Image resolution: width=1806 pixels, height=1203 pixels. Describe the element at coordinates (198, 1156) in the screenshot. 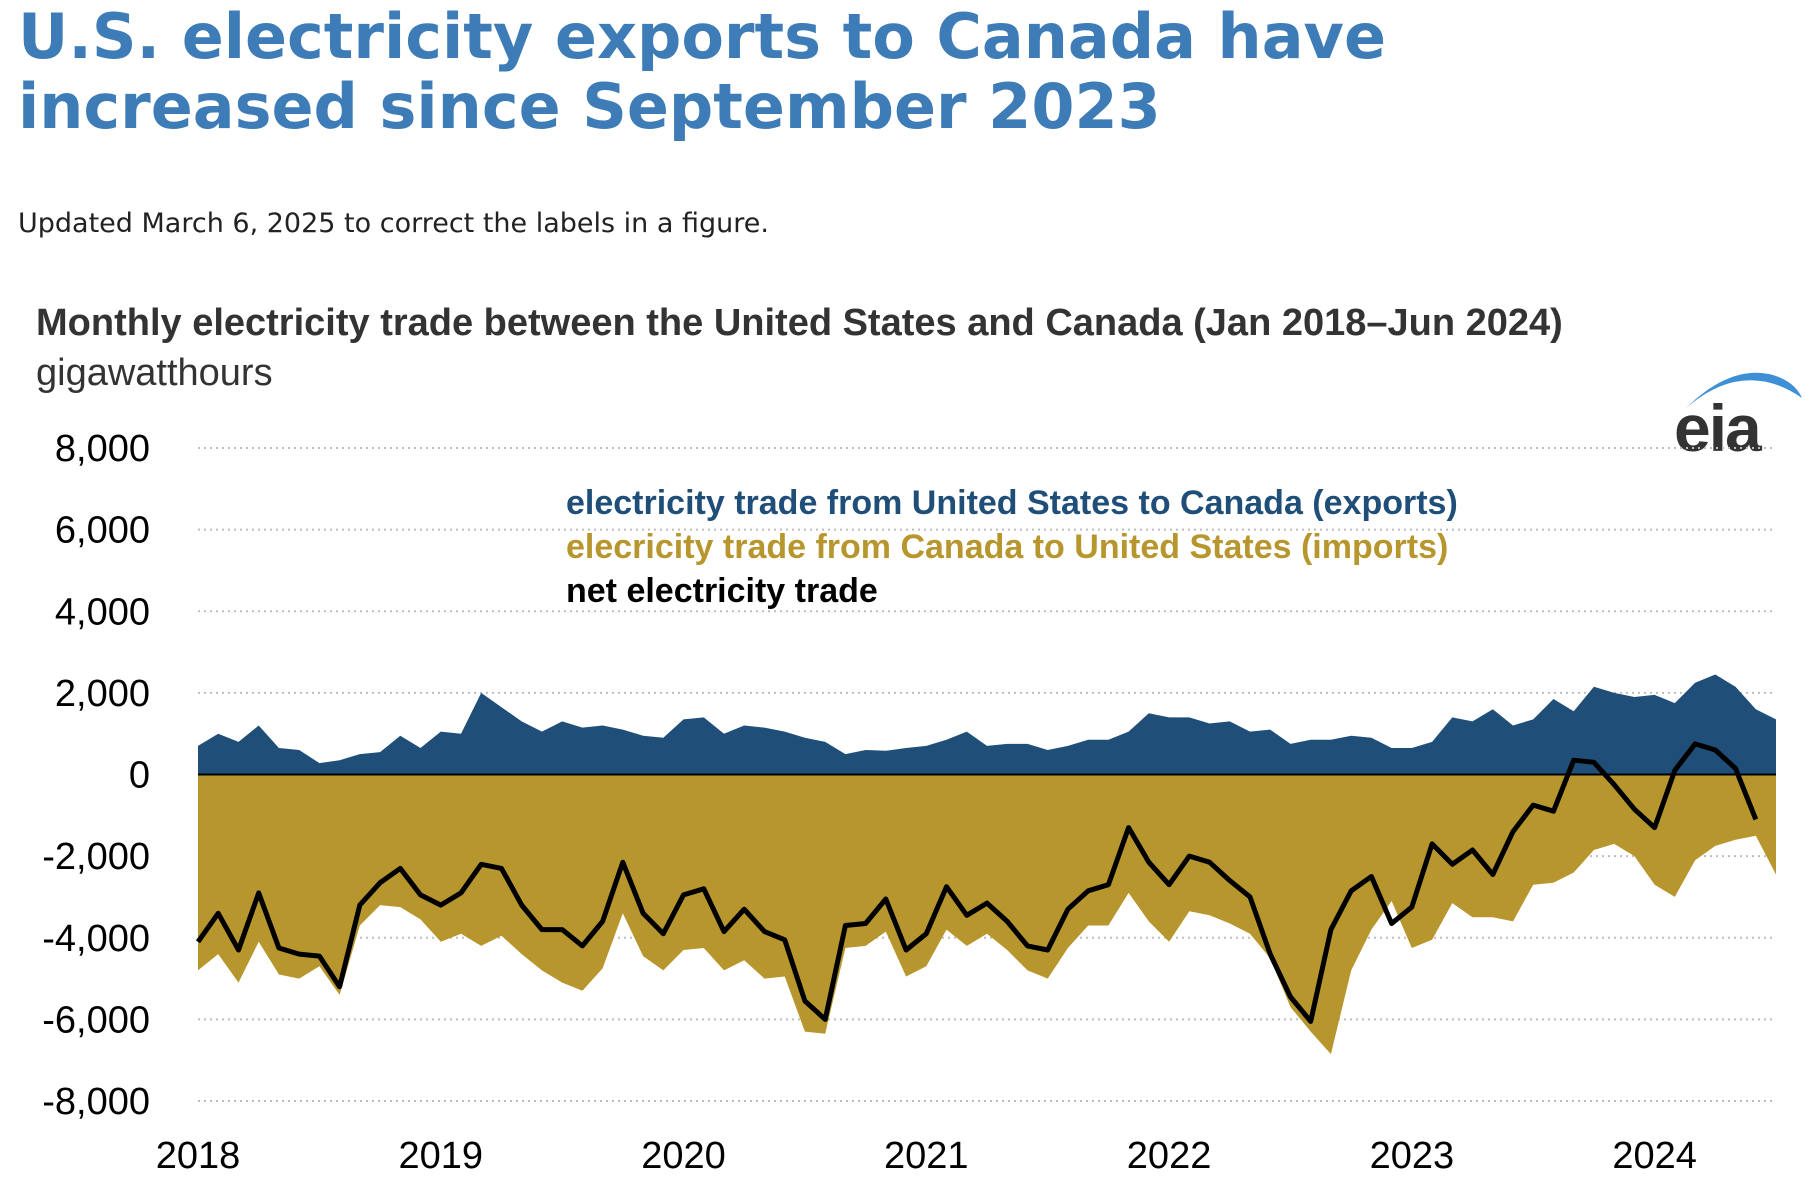

I see `x-tick-label: 2018` at that location.